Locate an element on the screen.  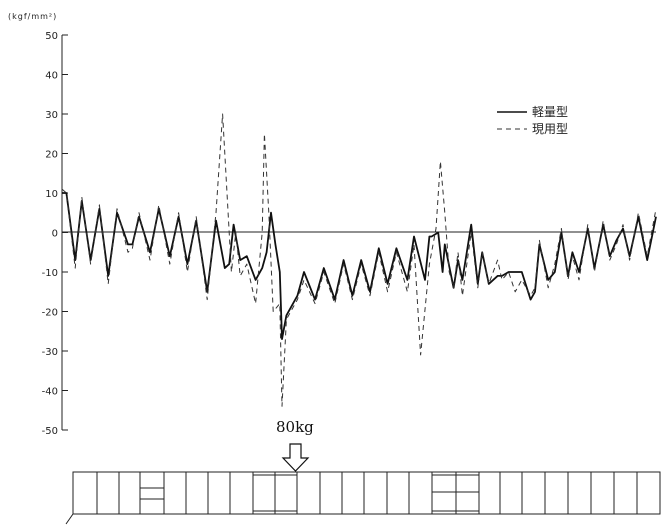
y-axis-unit-label: (kgf/mm²) is located at coordinates (32, 16).